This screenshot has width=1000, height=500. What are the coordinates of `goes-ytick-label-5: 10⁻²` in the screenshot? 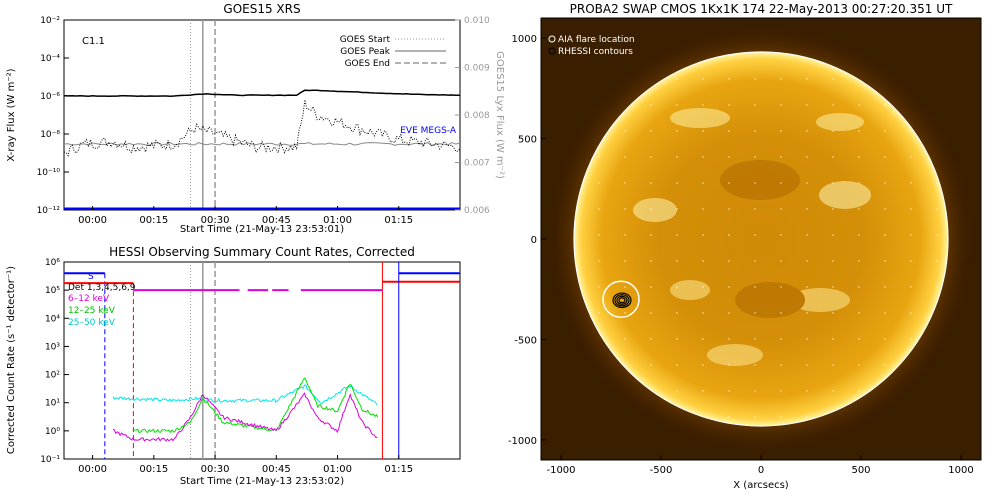 It's located at (50, 21).